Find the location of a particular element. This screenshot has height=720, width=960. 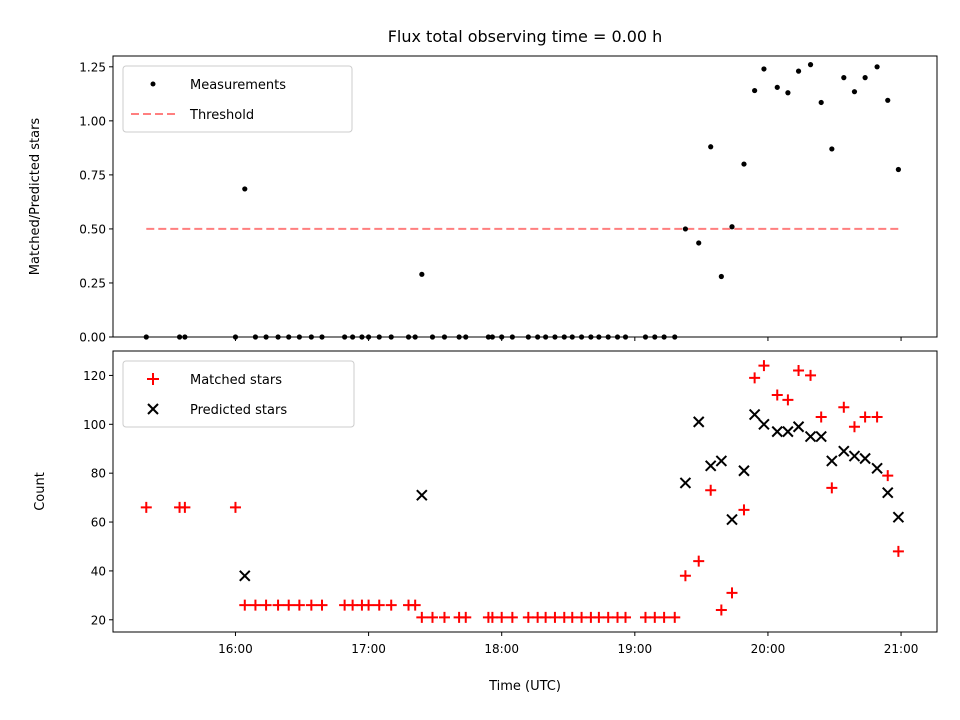

top-y-tick-label: 0.75 is located at coordinates (92, 175).